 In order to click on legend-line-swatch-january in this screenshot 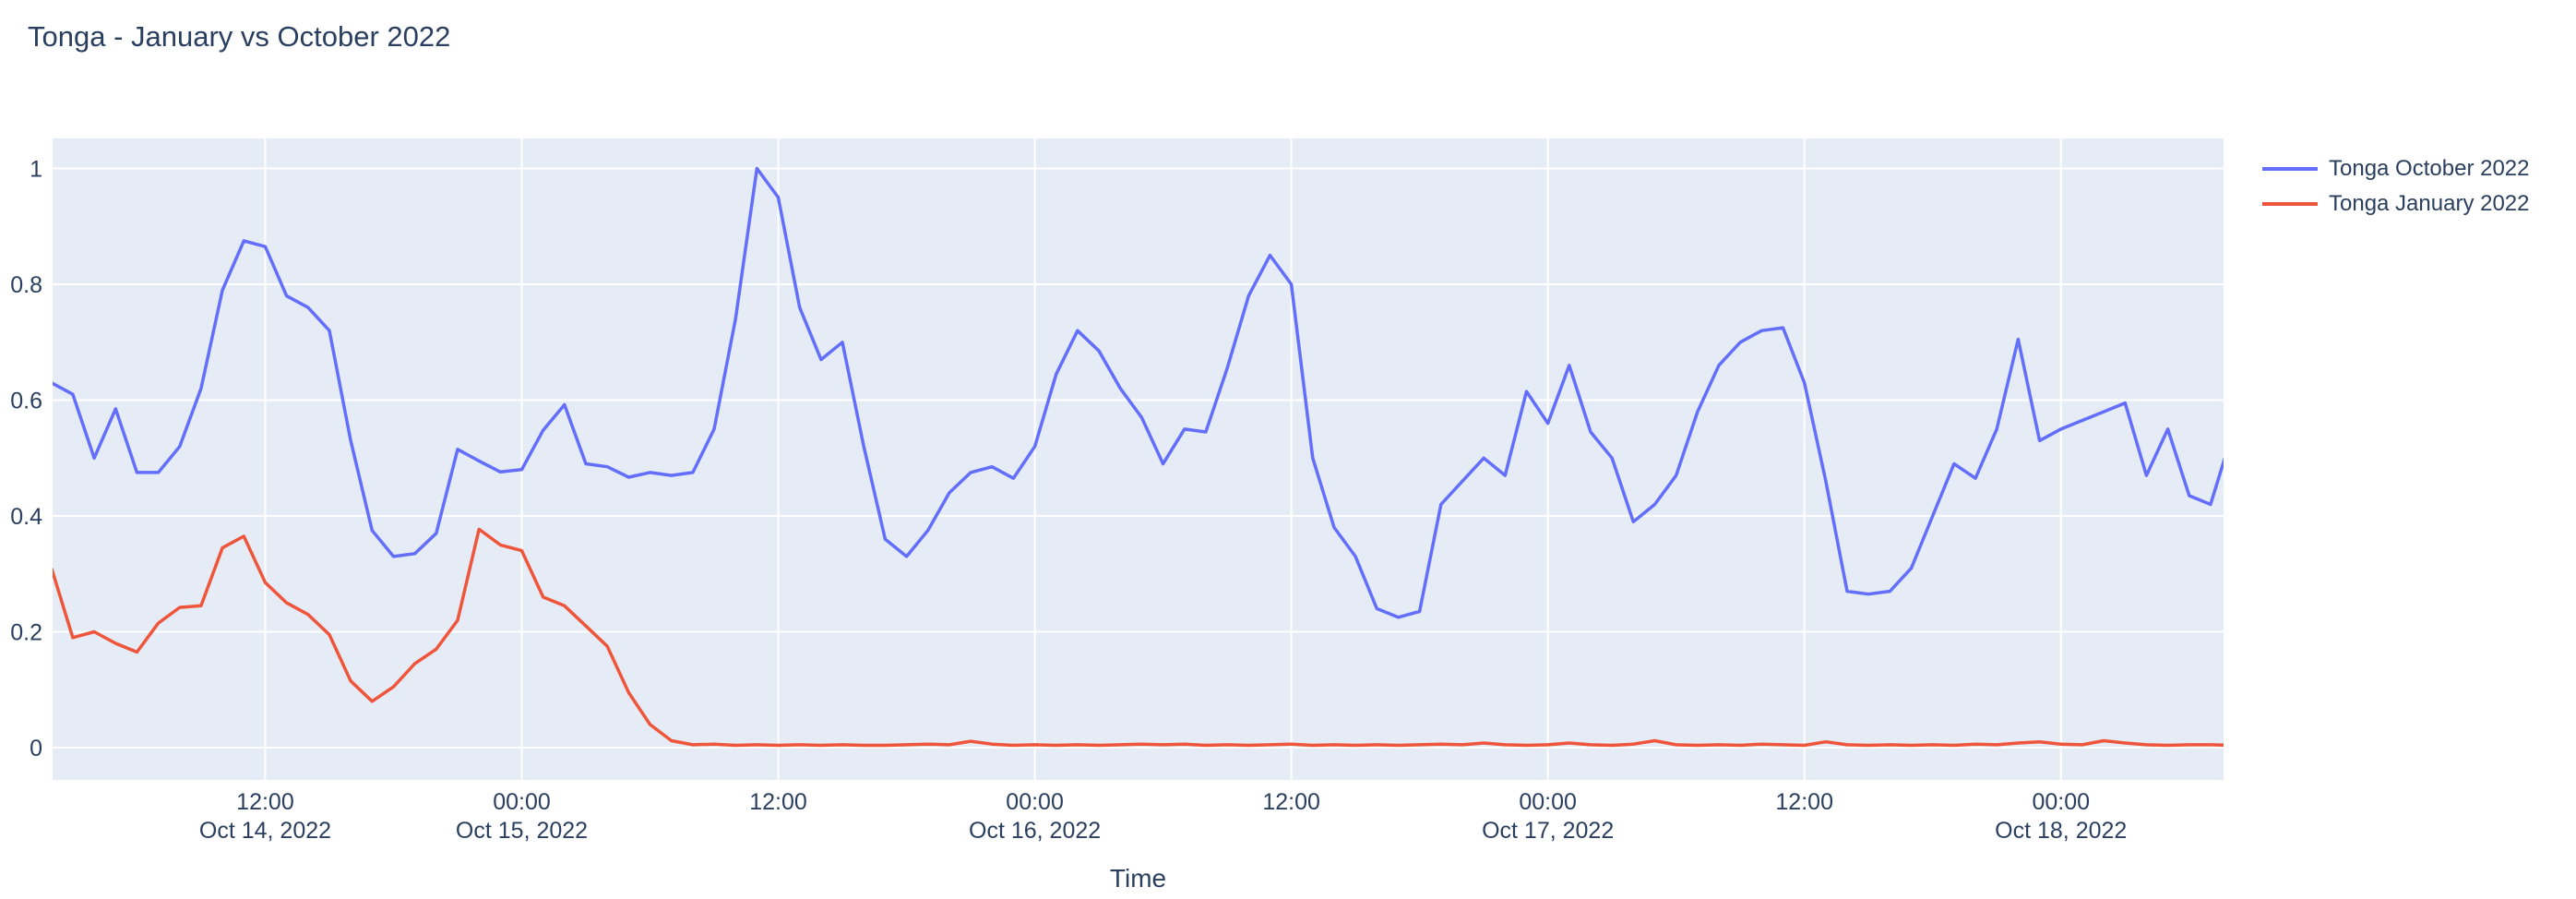, I will do `click(2290, 204)`.